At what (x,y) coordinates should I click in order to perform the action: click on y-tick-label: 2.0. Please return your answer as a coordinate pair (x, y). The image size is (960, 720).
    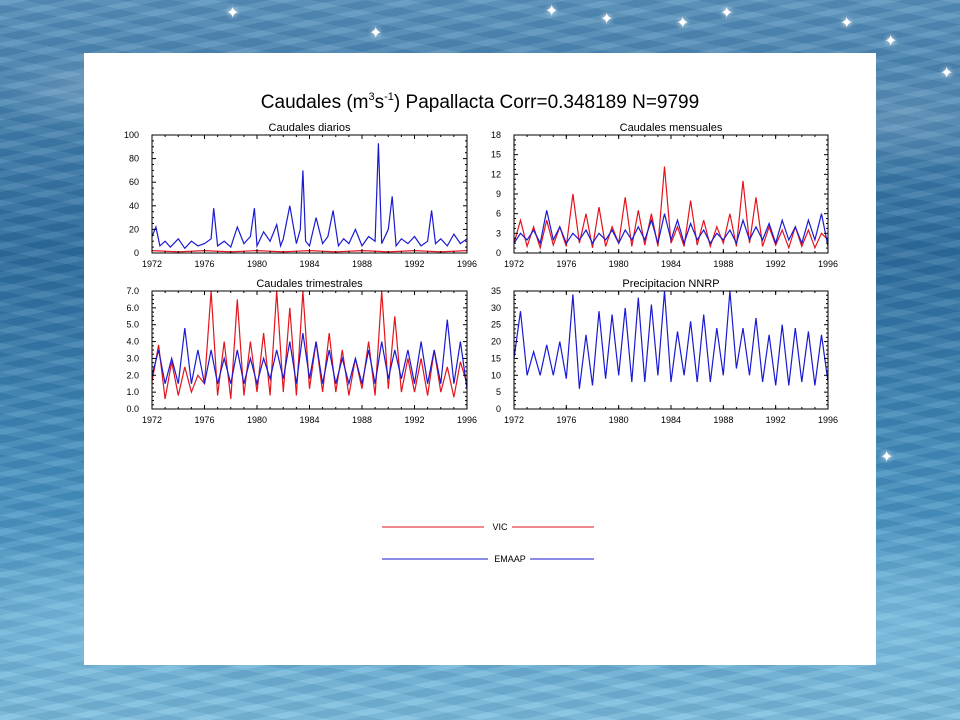
    Looking at the image, I should click on (132, 375).